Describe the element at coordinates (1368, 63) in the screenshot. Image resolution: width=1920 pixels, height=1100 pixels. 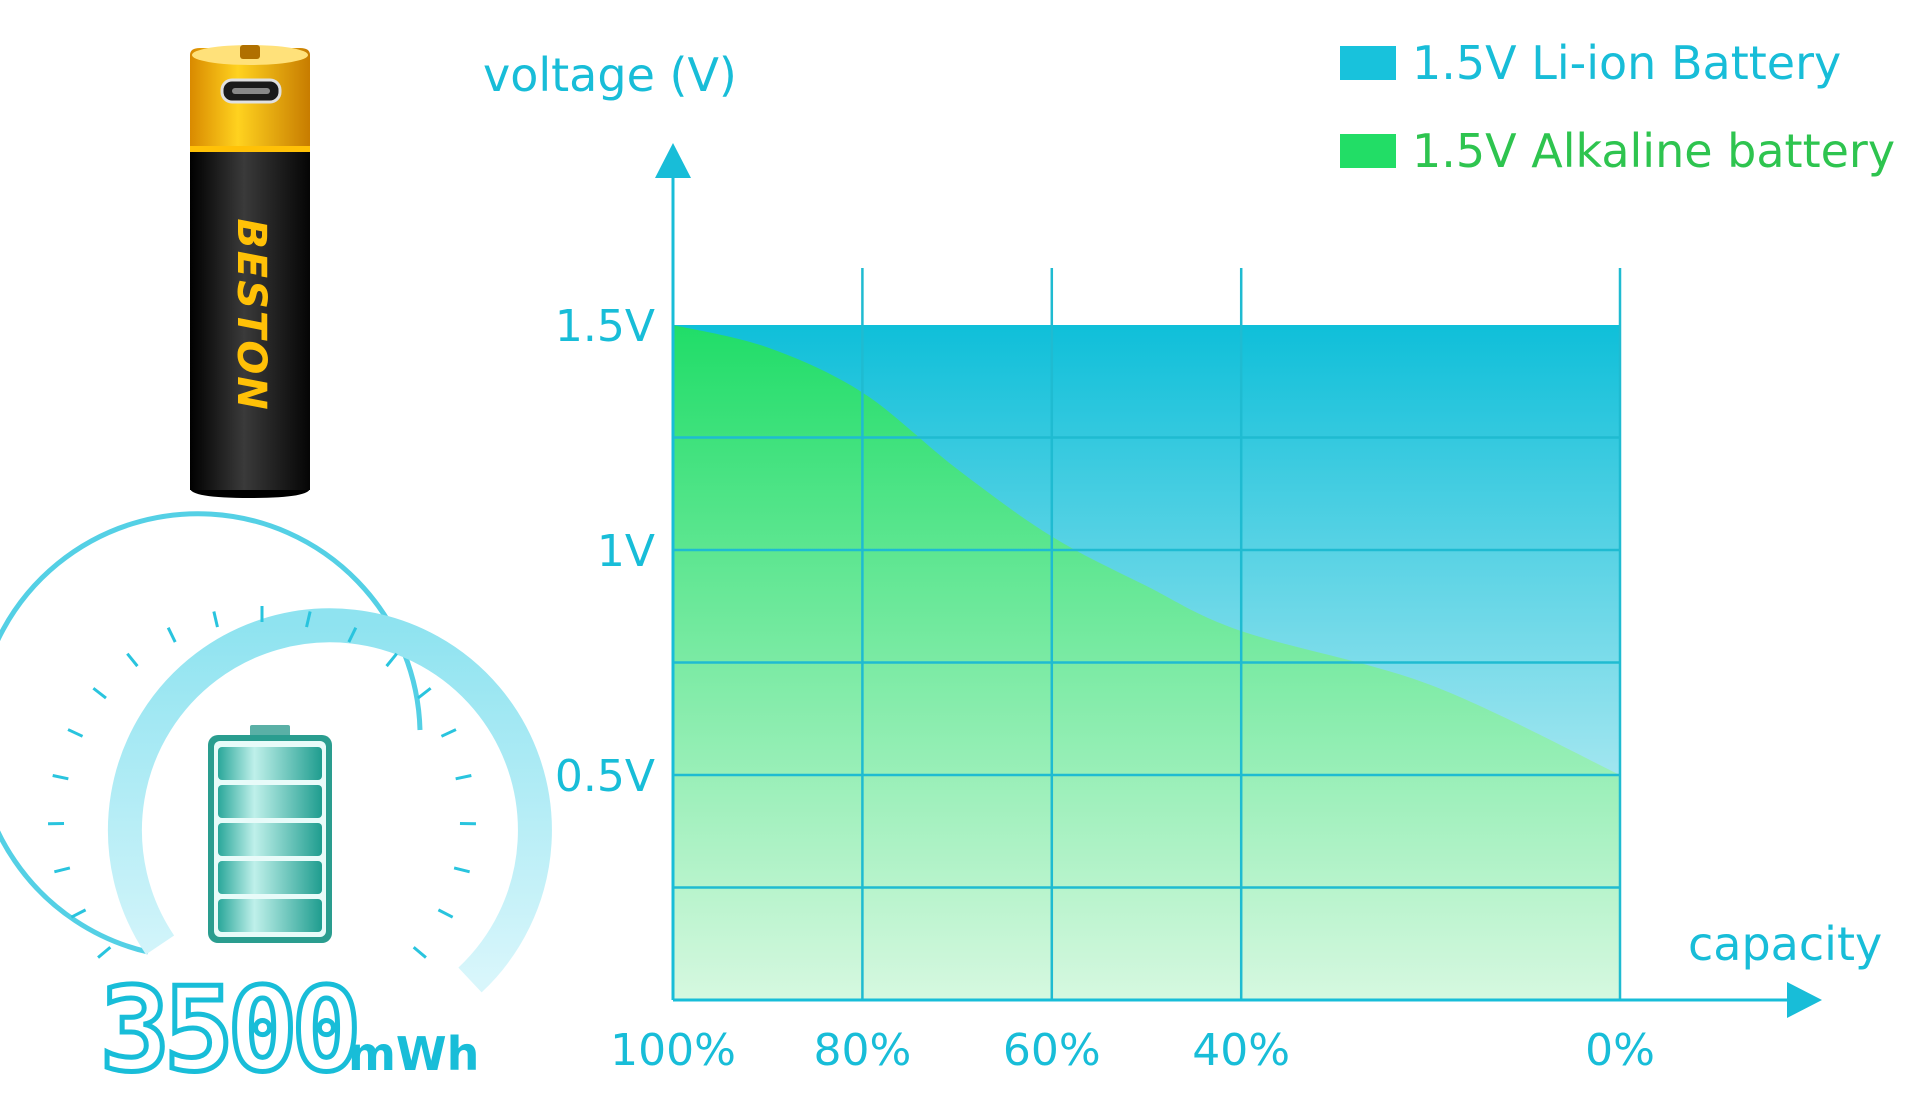
I see `legend-swatch-liion` at that location.